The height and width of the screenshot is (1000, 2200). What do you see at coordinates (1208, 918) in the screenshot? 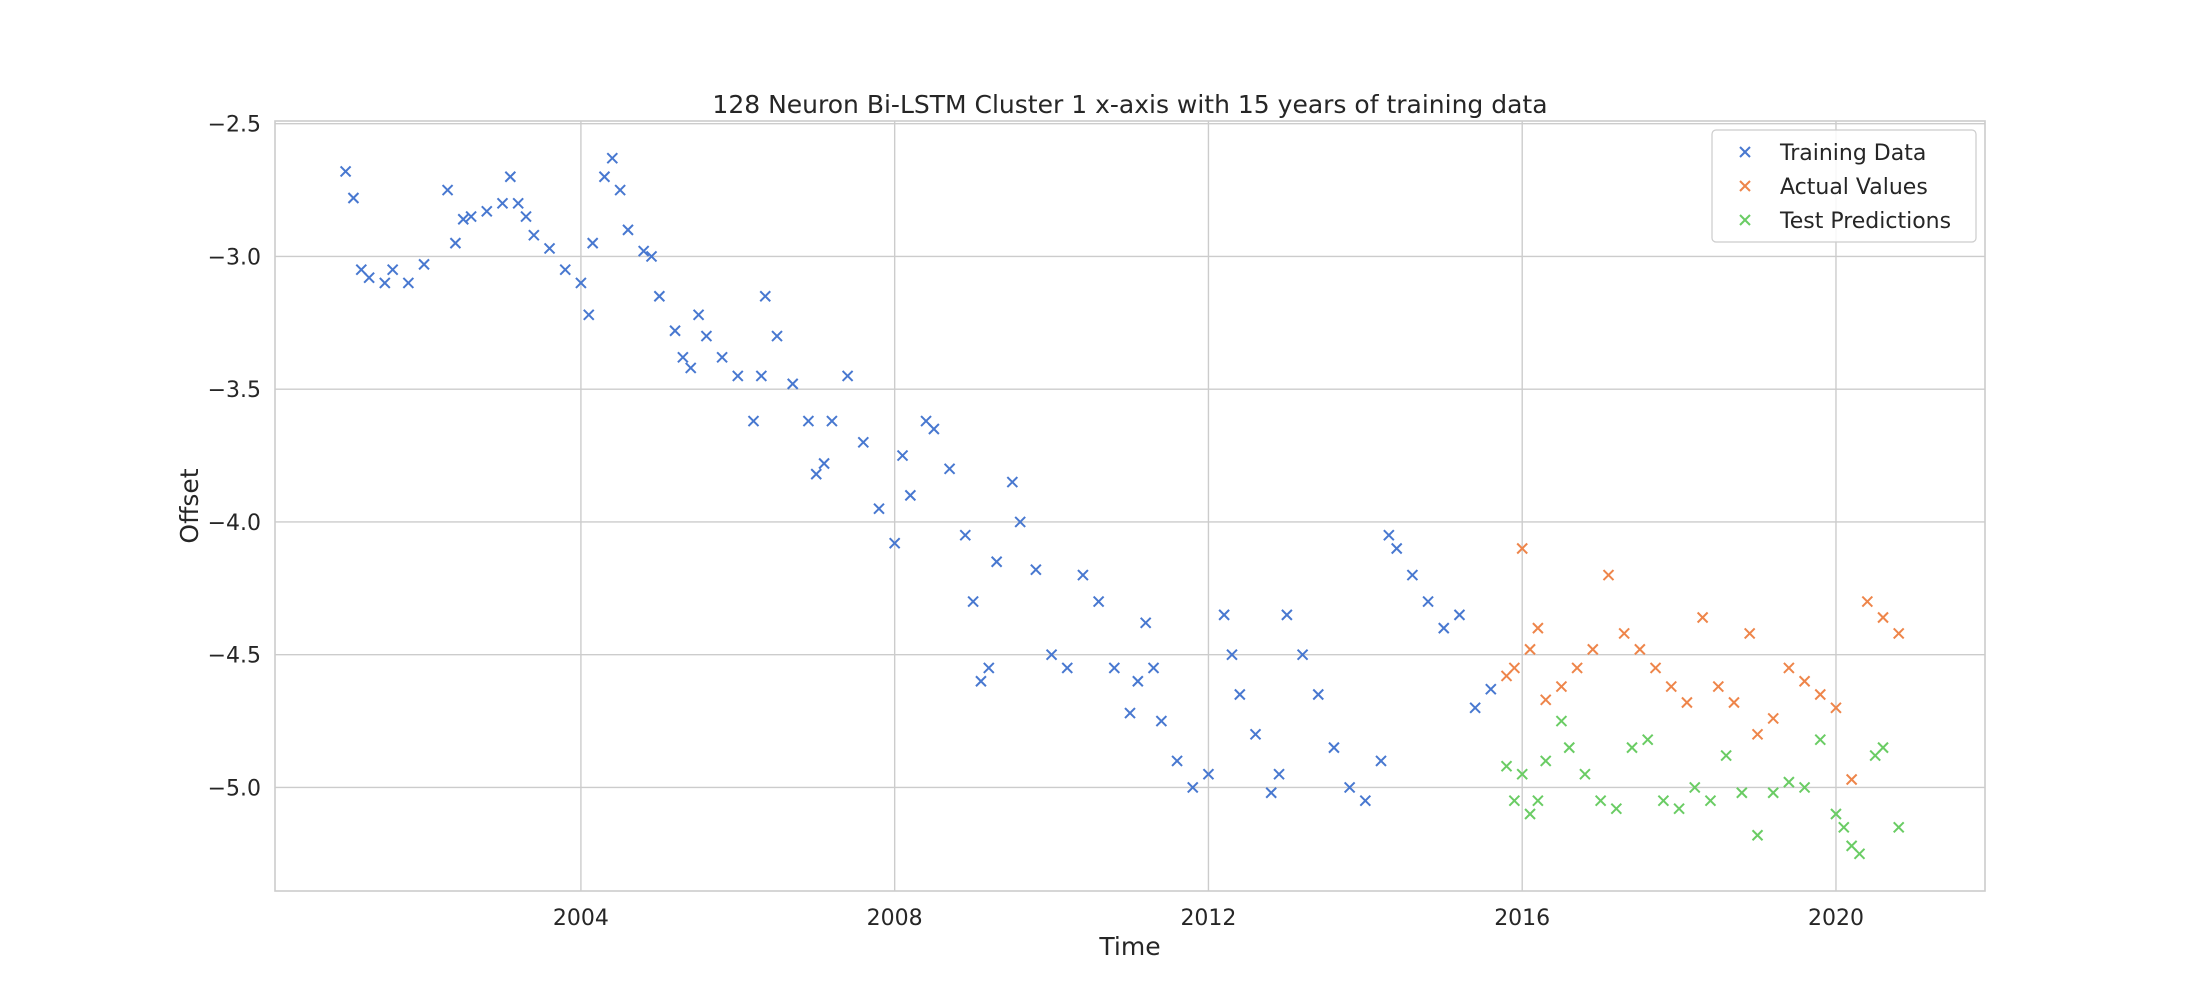
I see `x-tick-labels: 2004 2008 2012 2016 2020` at bounding box center [1208, 918].